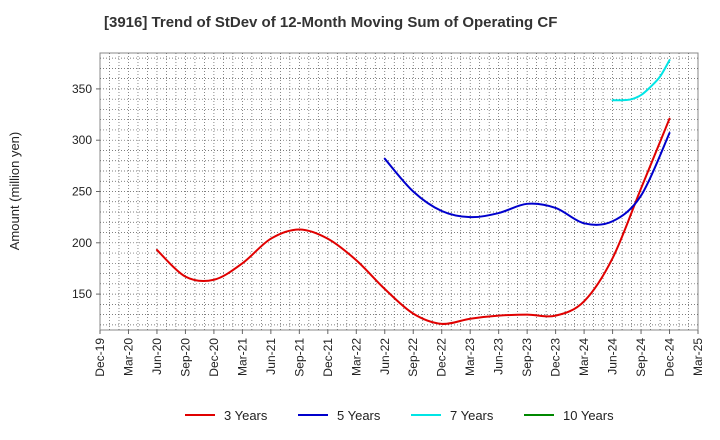 The height and width of the screenshot is (440, 720). Describe the element at coordinates (442, 357) in the screenshot. I see `x-tick-label: Dec-22` at that location.